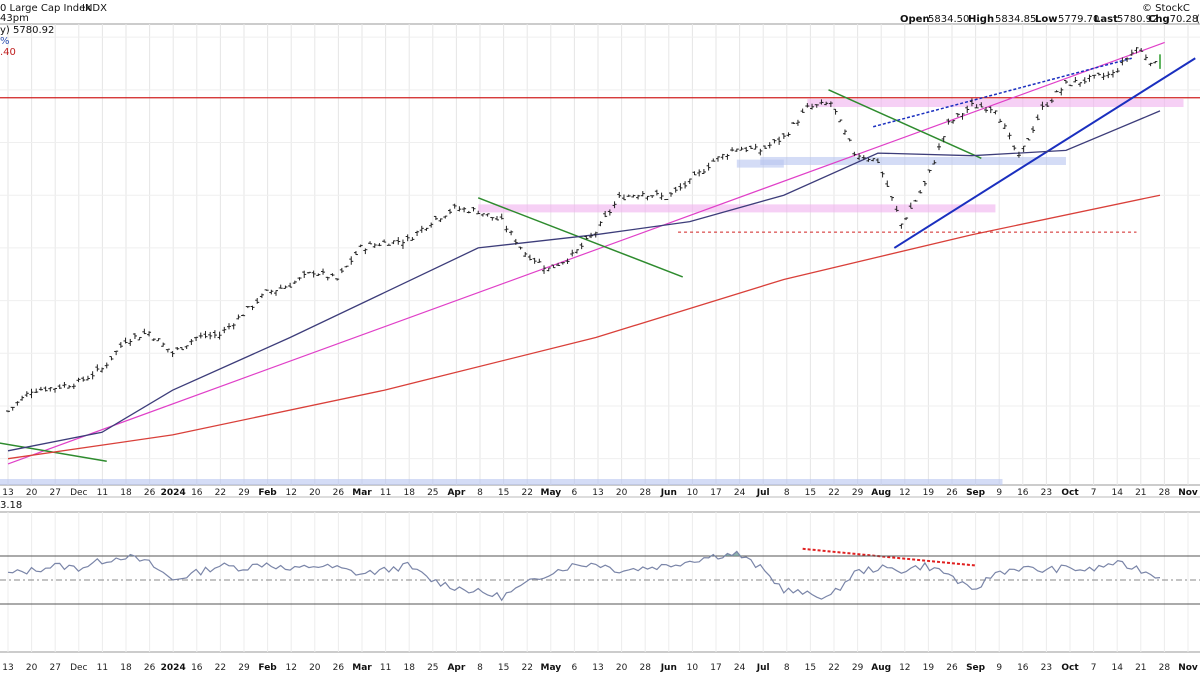 Image resolution: width=1200 pixels, height=675 pixels. I want to click on x-tick-label: 6, so click(575, 493).